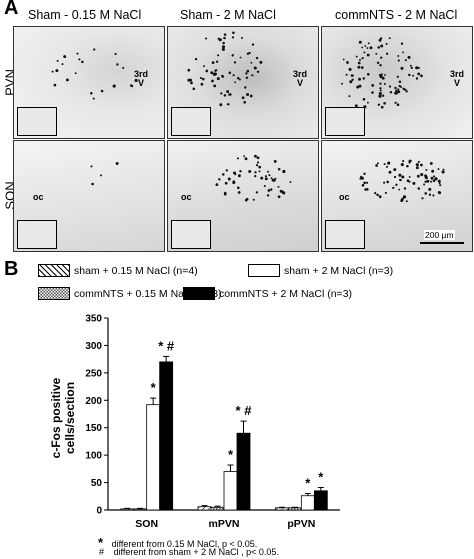  I want to click on micrograph-son-commnts-2m, so click(397, 196).